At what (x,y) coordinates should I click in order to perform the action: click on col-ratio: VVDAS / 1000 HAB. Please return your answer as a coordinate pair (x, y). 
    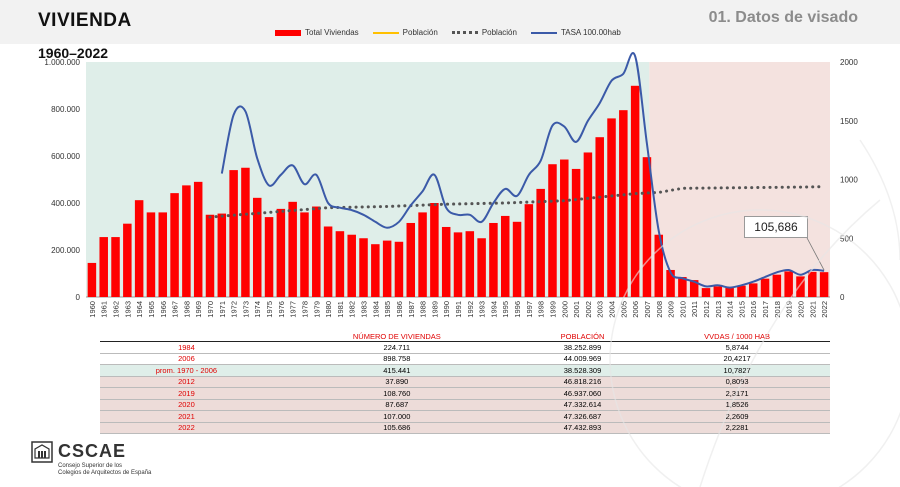
    Looking at the image, I should click on (737, 336).